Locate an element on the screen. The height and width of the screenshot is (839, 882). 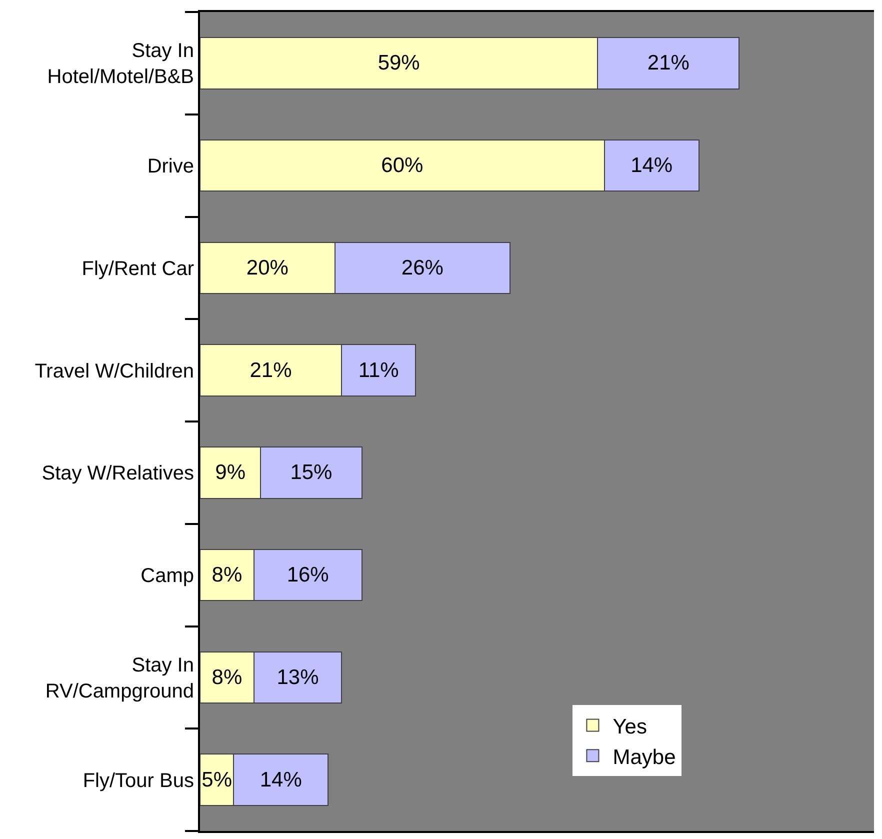
data-label: 16% is located at coordinates (307, 575).